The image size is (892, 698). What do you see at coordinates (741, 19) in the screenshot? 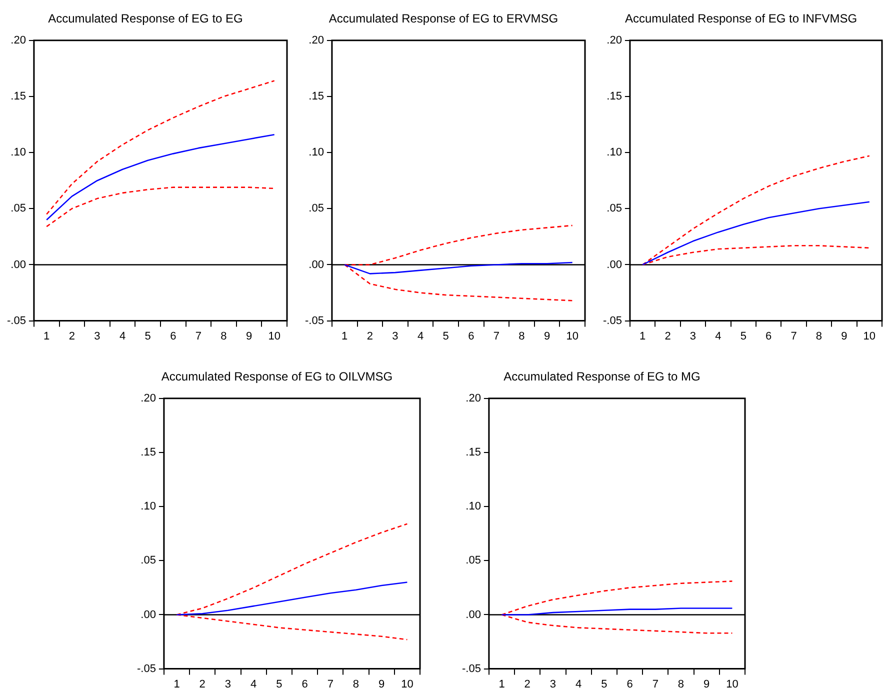
I see `chart-title: Accumulated Response of EG to INFVMSG` at bounding box center [741, 19].